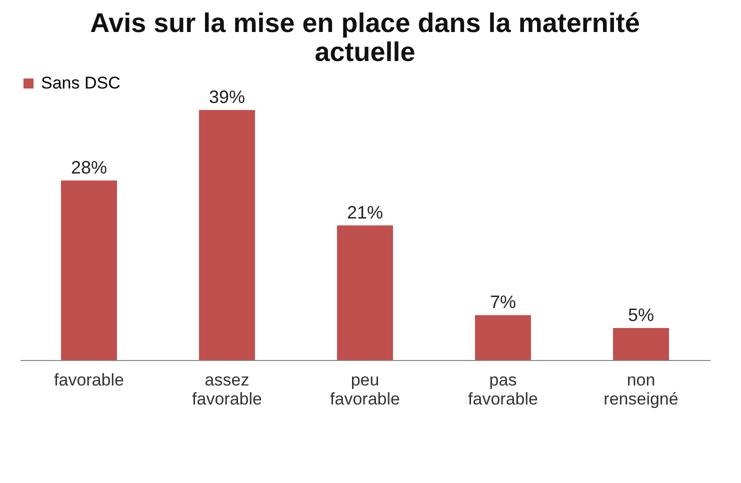 The width and height of the screenshot is (741, 483). What do you see at coordinates (365, 37) in the screenshot?
I see `chart-title: Avis sur la mise en place dans la maternité actuelle` at bounding box center [365, 37].